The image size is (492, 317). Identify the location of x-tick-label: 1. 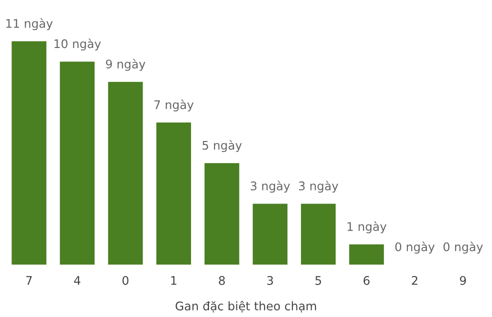
(173, 280).